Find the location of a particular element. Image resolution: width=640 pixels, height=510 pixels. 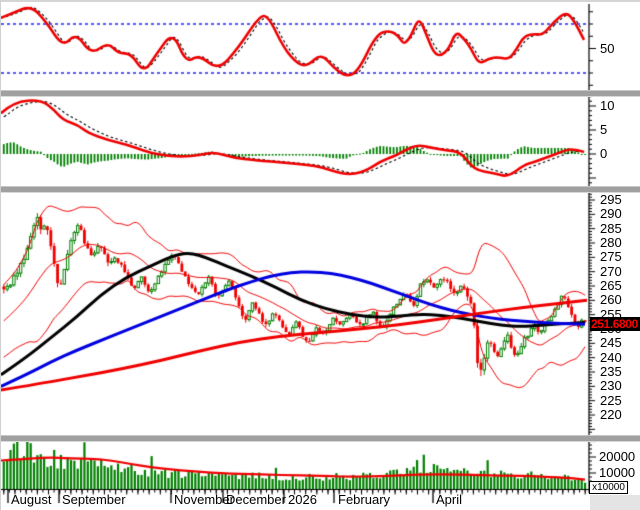

corner-fill is located at coordinates (615, 502).